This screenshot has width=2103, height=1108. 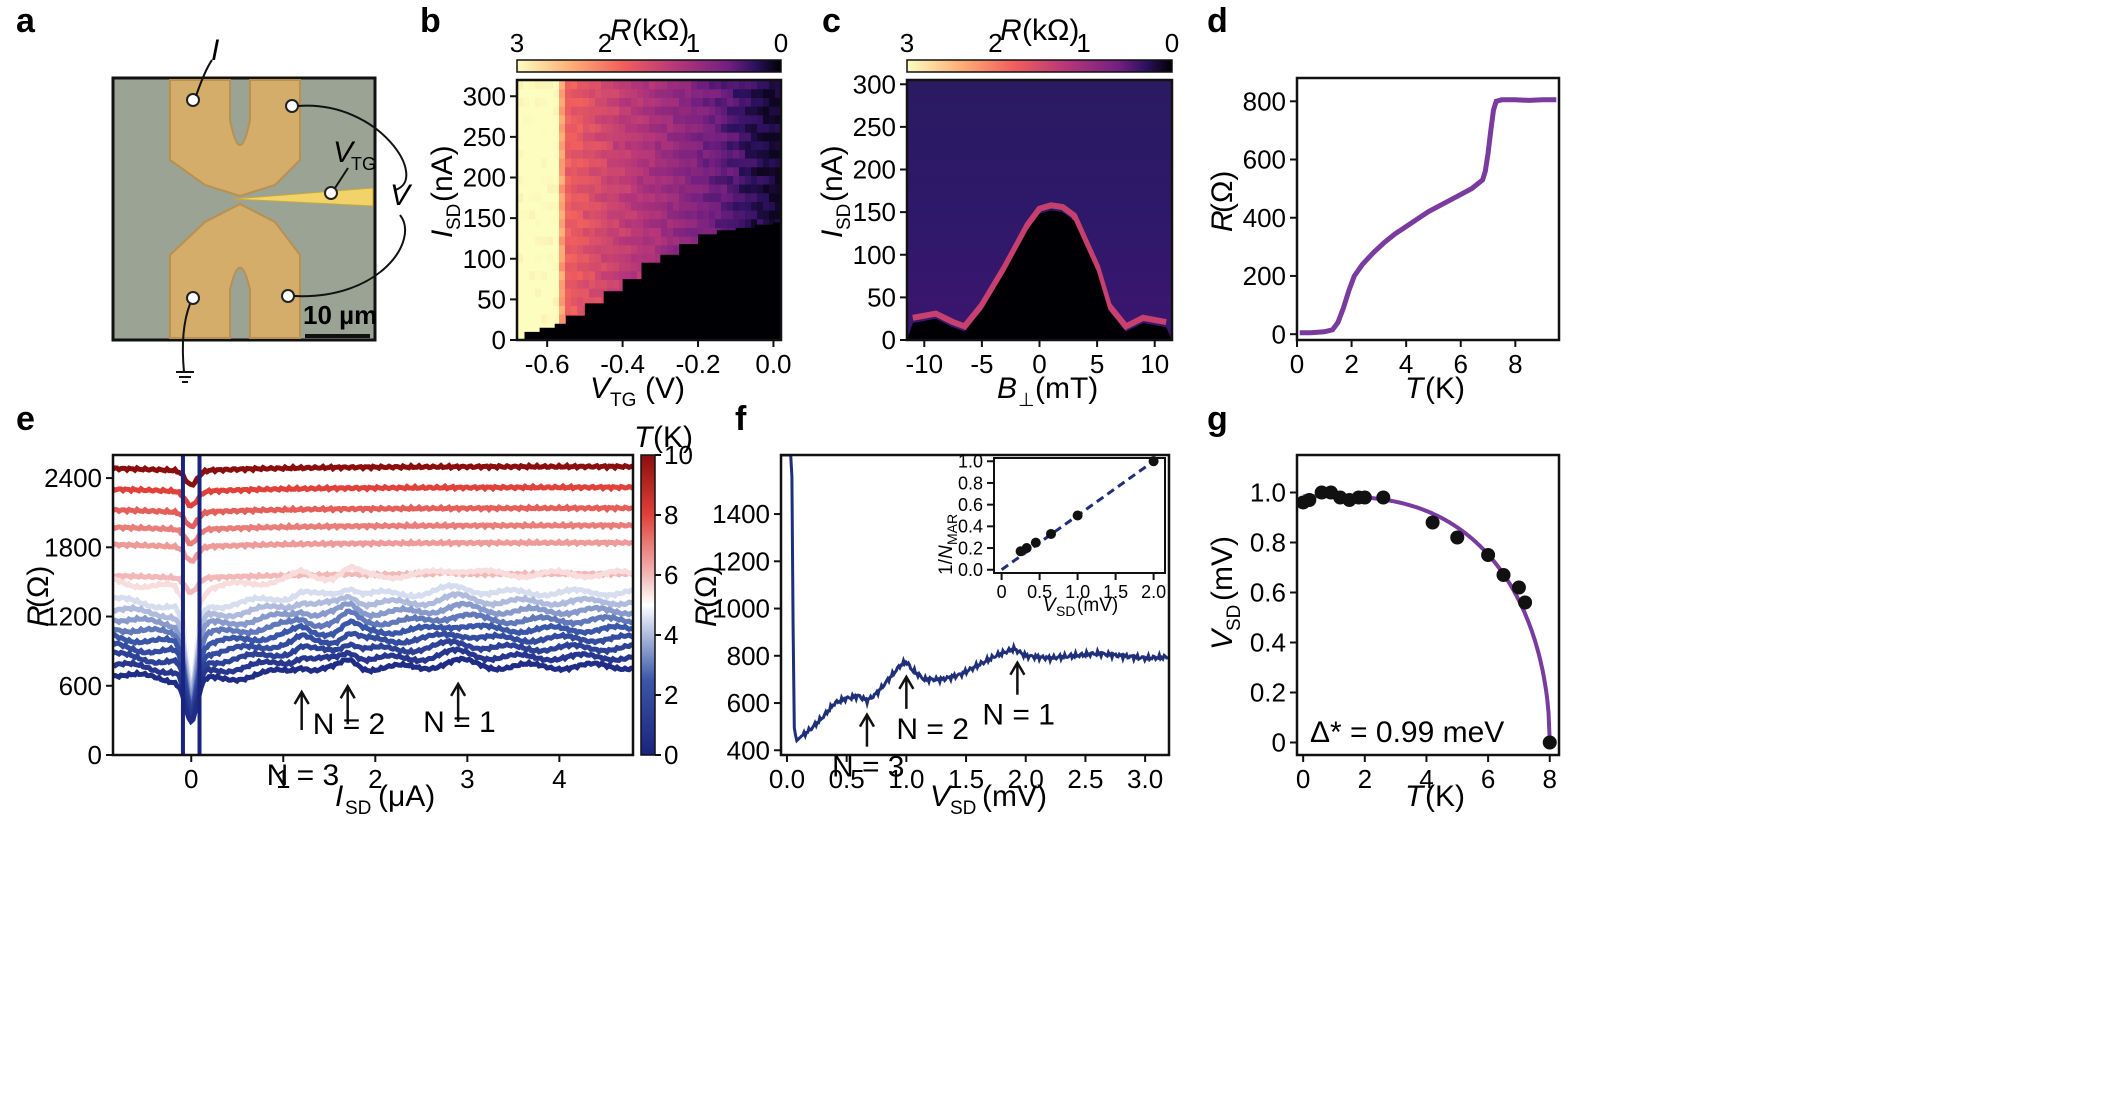 I want to click on e-annotation-arrowhead, so click(x=301, y=697).